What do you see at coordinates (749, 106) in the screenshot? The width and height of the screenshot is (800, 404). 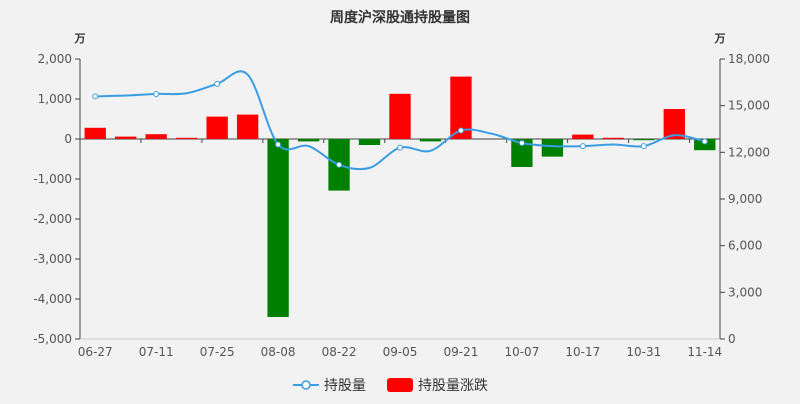 I see `right-tick-label: 15,000` at bounding box center [749, 106].